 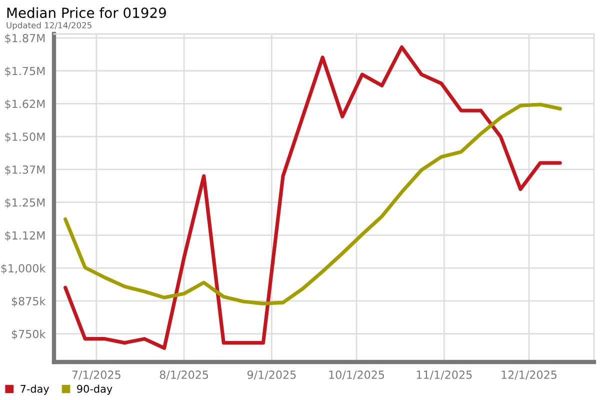 What do you see at coordinates (29, 335) in the screenshot?
I see `y-tick-label: $750k` at bounding box center [29, 335].